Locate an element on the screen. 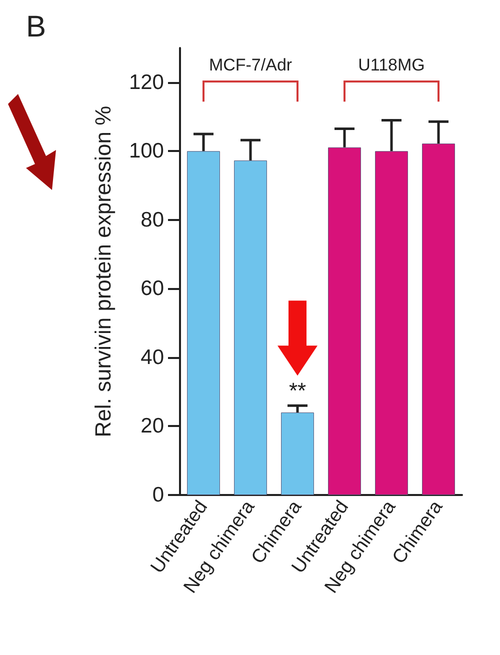  annotation: MCF-7/Adr is located at coordinates (250, 65).